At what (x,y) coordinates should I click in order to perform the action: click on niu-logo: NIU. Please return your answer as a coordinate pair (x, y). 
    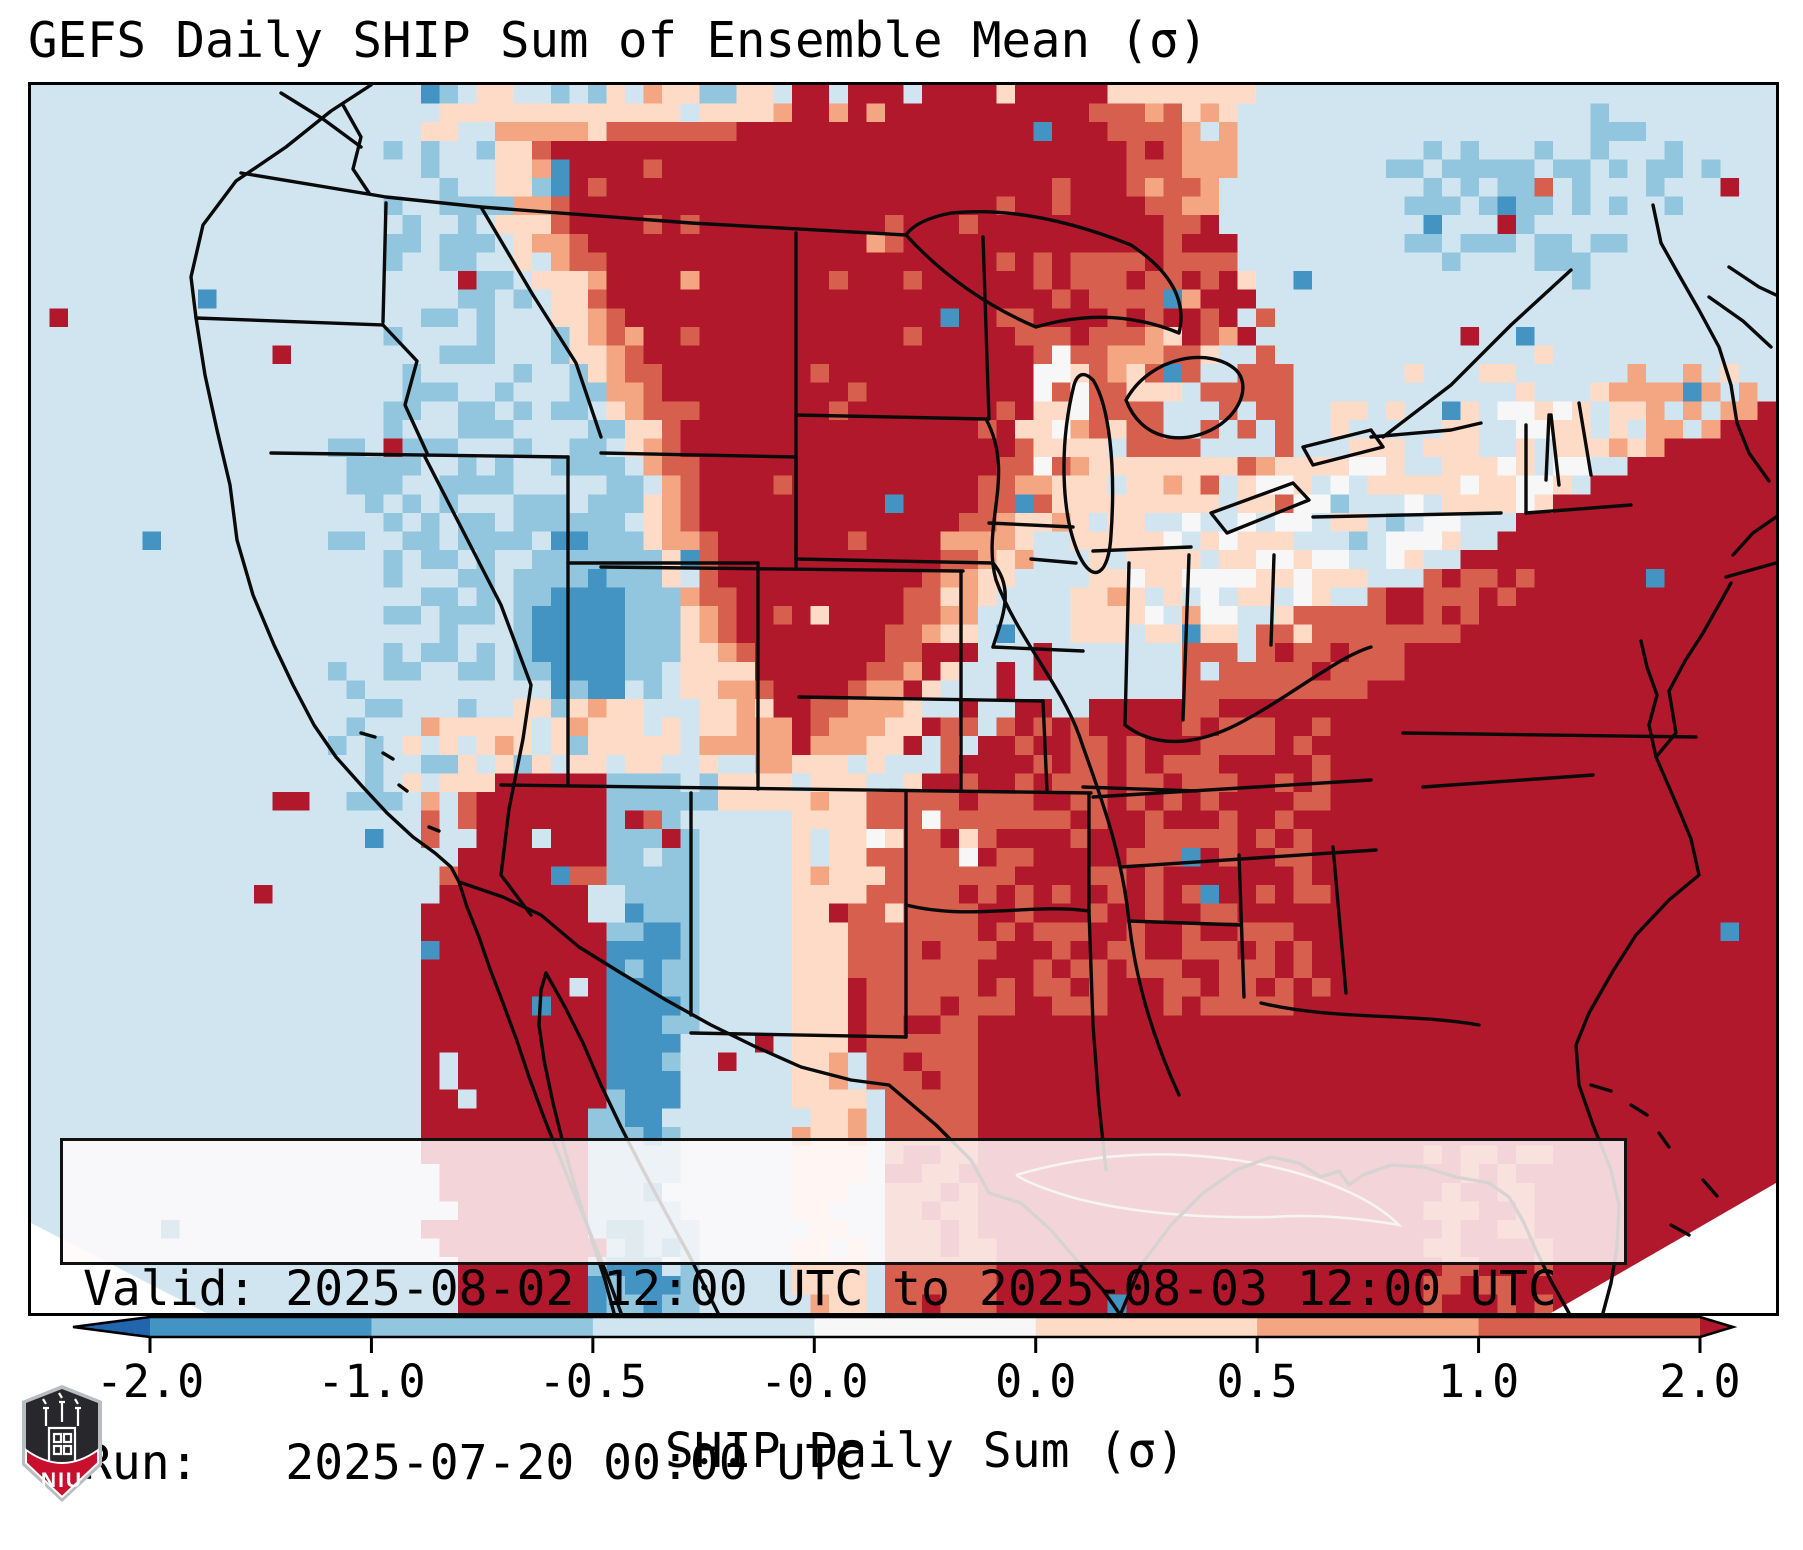
    Looking at the image, I should click on (62, 1444).